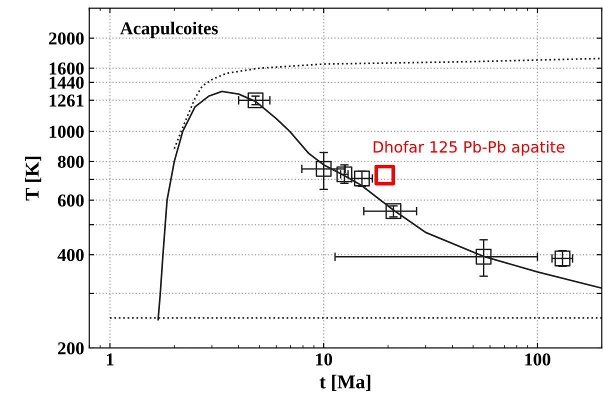 The height and width of the screenshot is (407, 603). I want to click on y-tick-label: 2000, so click(66, 38).